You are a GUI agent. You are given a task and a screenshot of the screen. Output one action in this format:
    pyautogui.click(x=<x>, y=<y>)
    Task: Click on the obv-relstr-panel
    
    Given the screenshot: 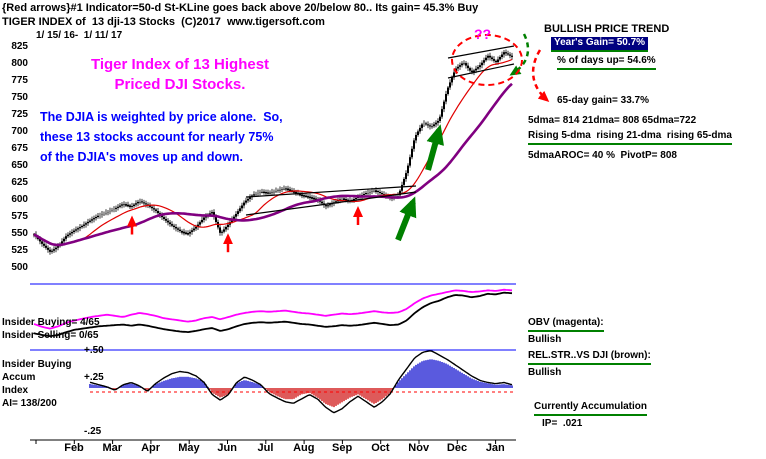 What is the action you would take?
    pyautogui.click(x=273, y=313)
    